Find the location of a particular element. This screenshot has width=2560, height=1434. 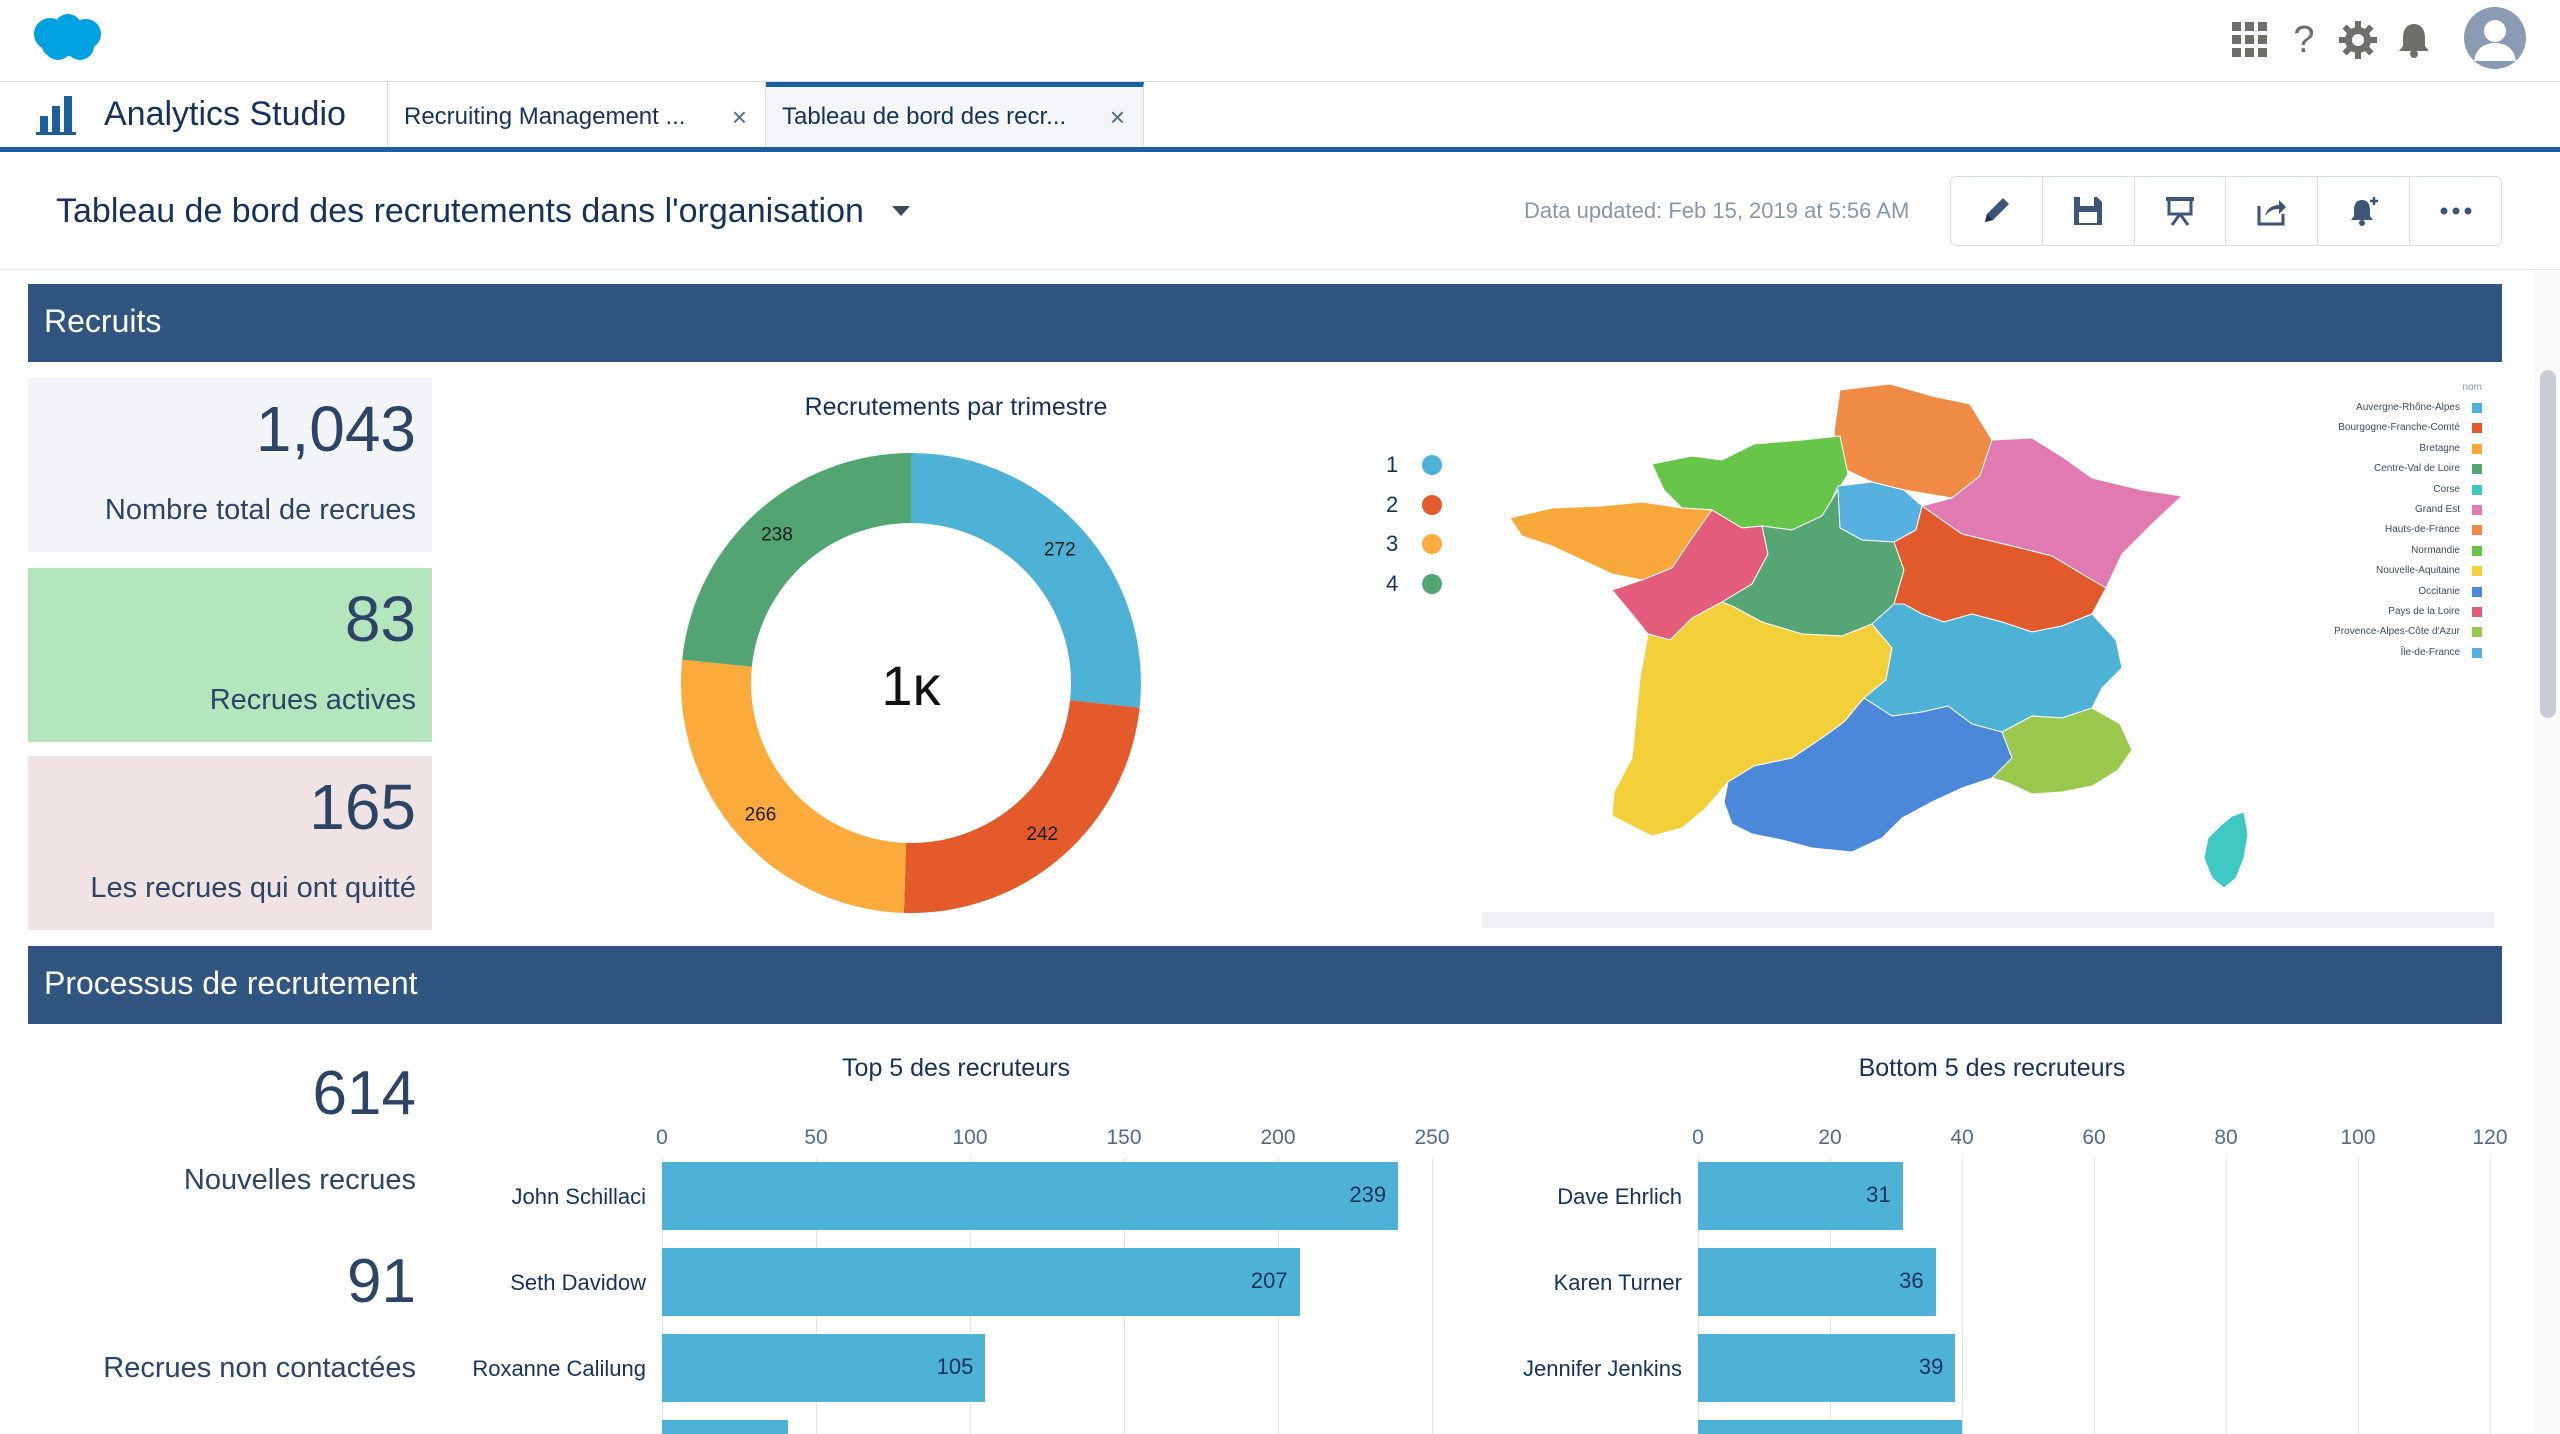

tab-recruiting-management: Recruiting Management ... × is located at coordinates (577, 114).